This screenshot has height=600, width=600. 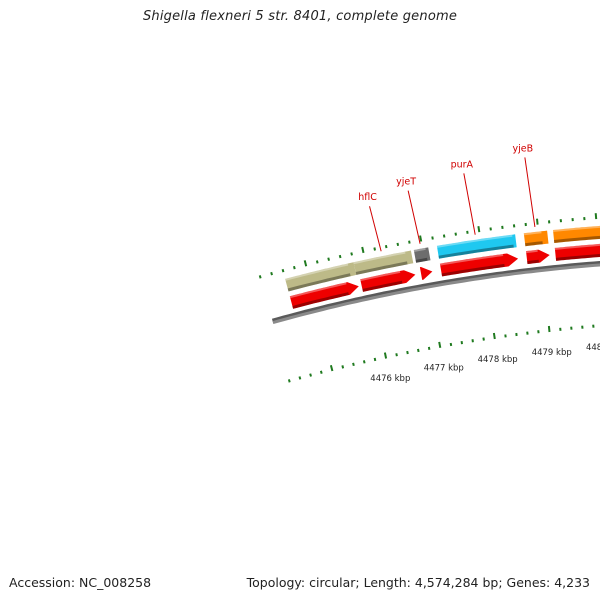 What do you see at coordinates (367, 197) in the screenshot?
I see `gene-label-hflC: hflC` at bounding box center [367, 197].